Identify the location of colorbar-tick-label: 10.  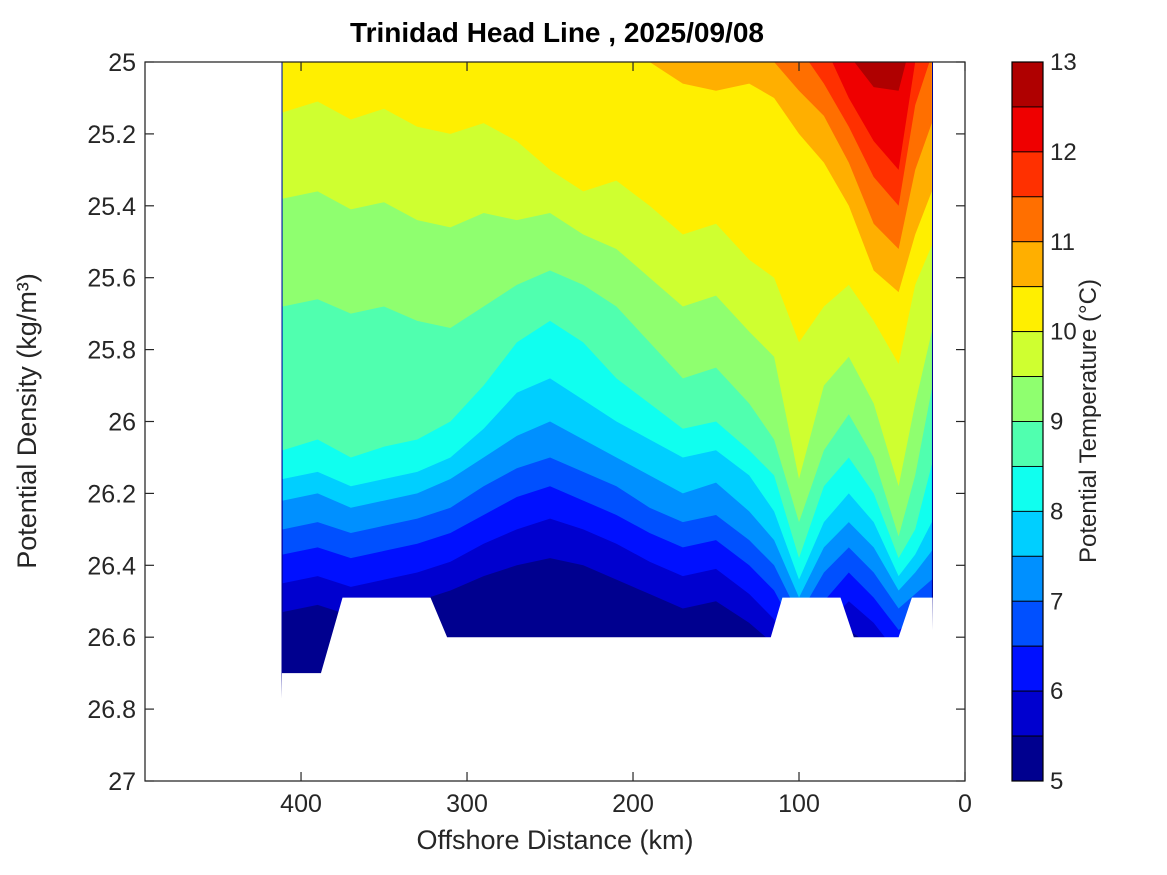
(1063, 332).